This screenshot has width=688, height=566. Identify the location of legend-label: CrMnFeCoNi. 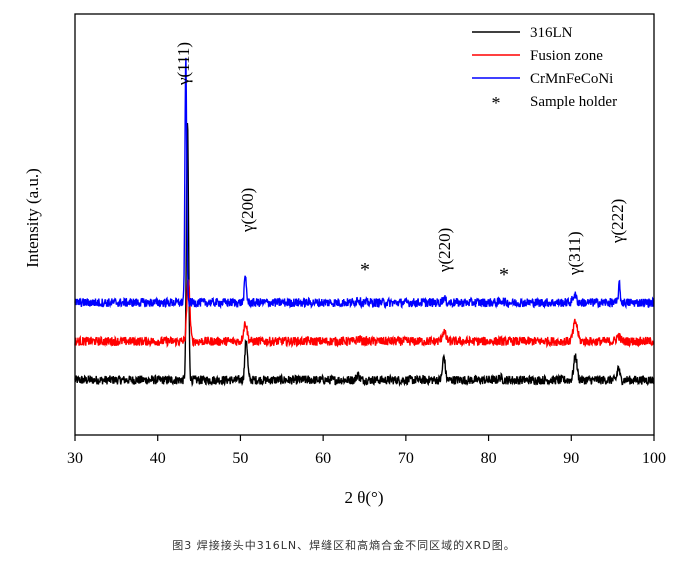
(571, 79).